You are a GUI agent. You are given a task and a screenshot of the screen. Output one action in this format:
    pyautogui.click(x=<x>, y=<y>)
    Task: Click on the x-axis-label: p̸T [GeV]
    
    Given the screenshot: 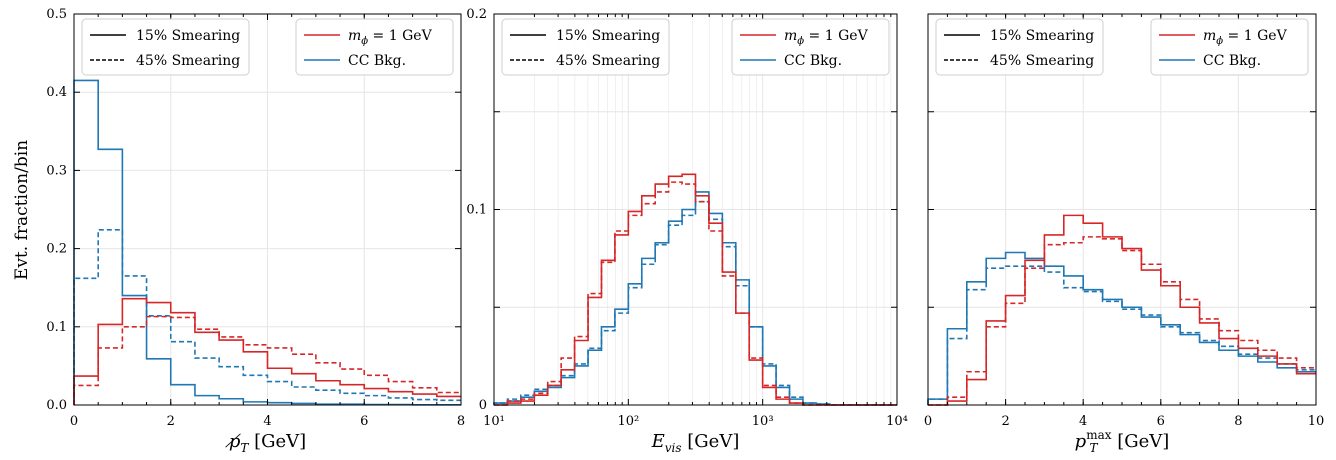 What is the action you would take?
    pyautogui.click(x=265, y=443)
    